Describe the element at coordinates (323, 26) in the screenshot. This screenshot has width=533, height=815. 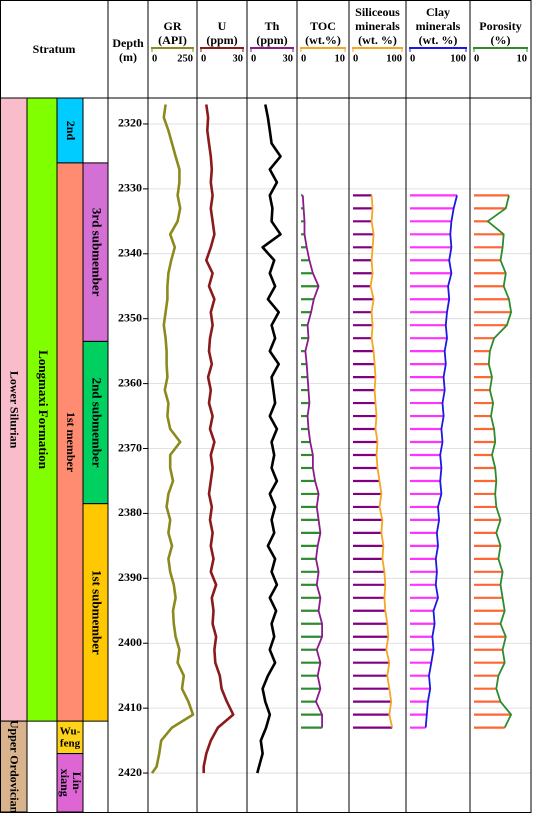
I see `track-header-line: TOC` at that location.